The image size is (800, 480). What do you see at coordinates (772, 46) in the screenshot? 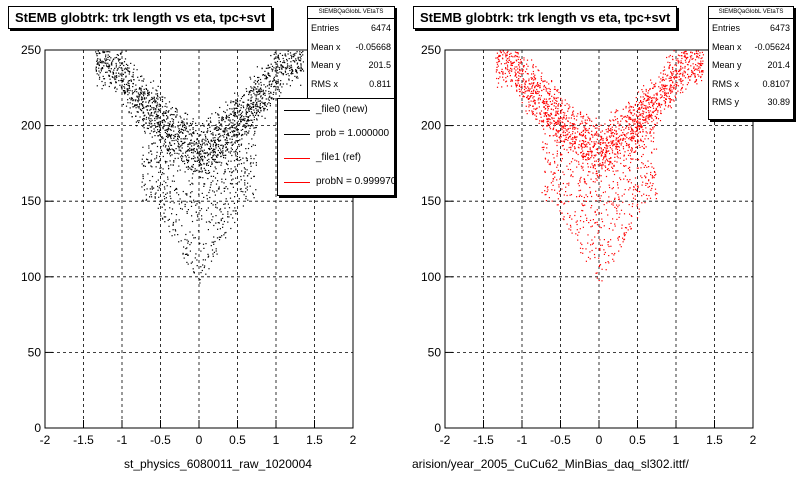
I see `stats-value: -0.05624` at bounding box center [772, 46].